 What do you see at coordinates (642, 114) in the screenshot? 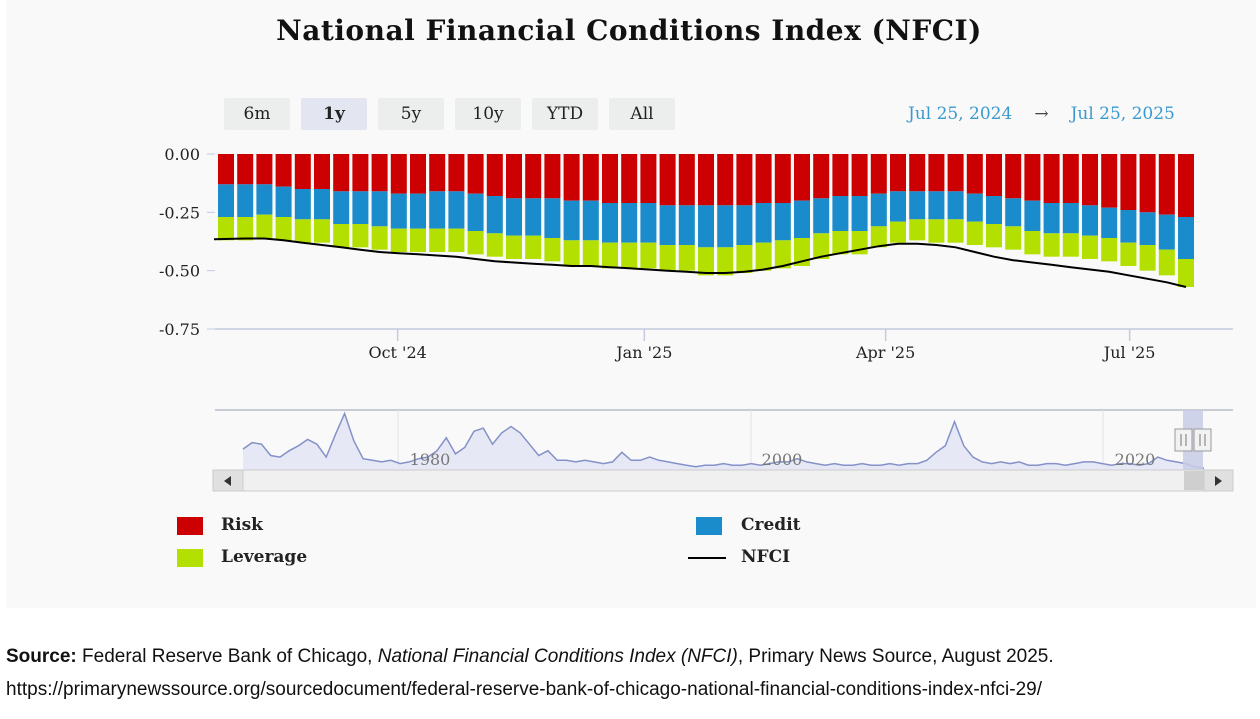
I see `range-button-all: All` at bounding box center [642, 114].